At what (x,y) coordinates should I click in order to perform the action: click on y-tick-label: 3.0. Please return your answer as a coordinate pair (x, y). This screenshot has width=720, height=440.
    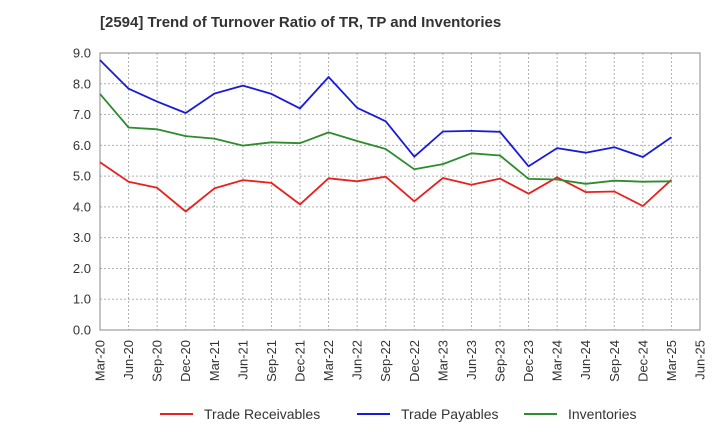
    Looking at the image, I should click on (82, 237).